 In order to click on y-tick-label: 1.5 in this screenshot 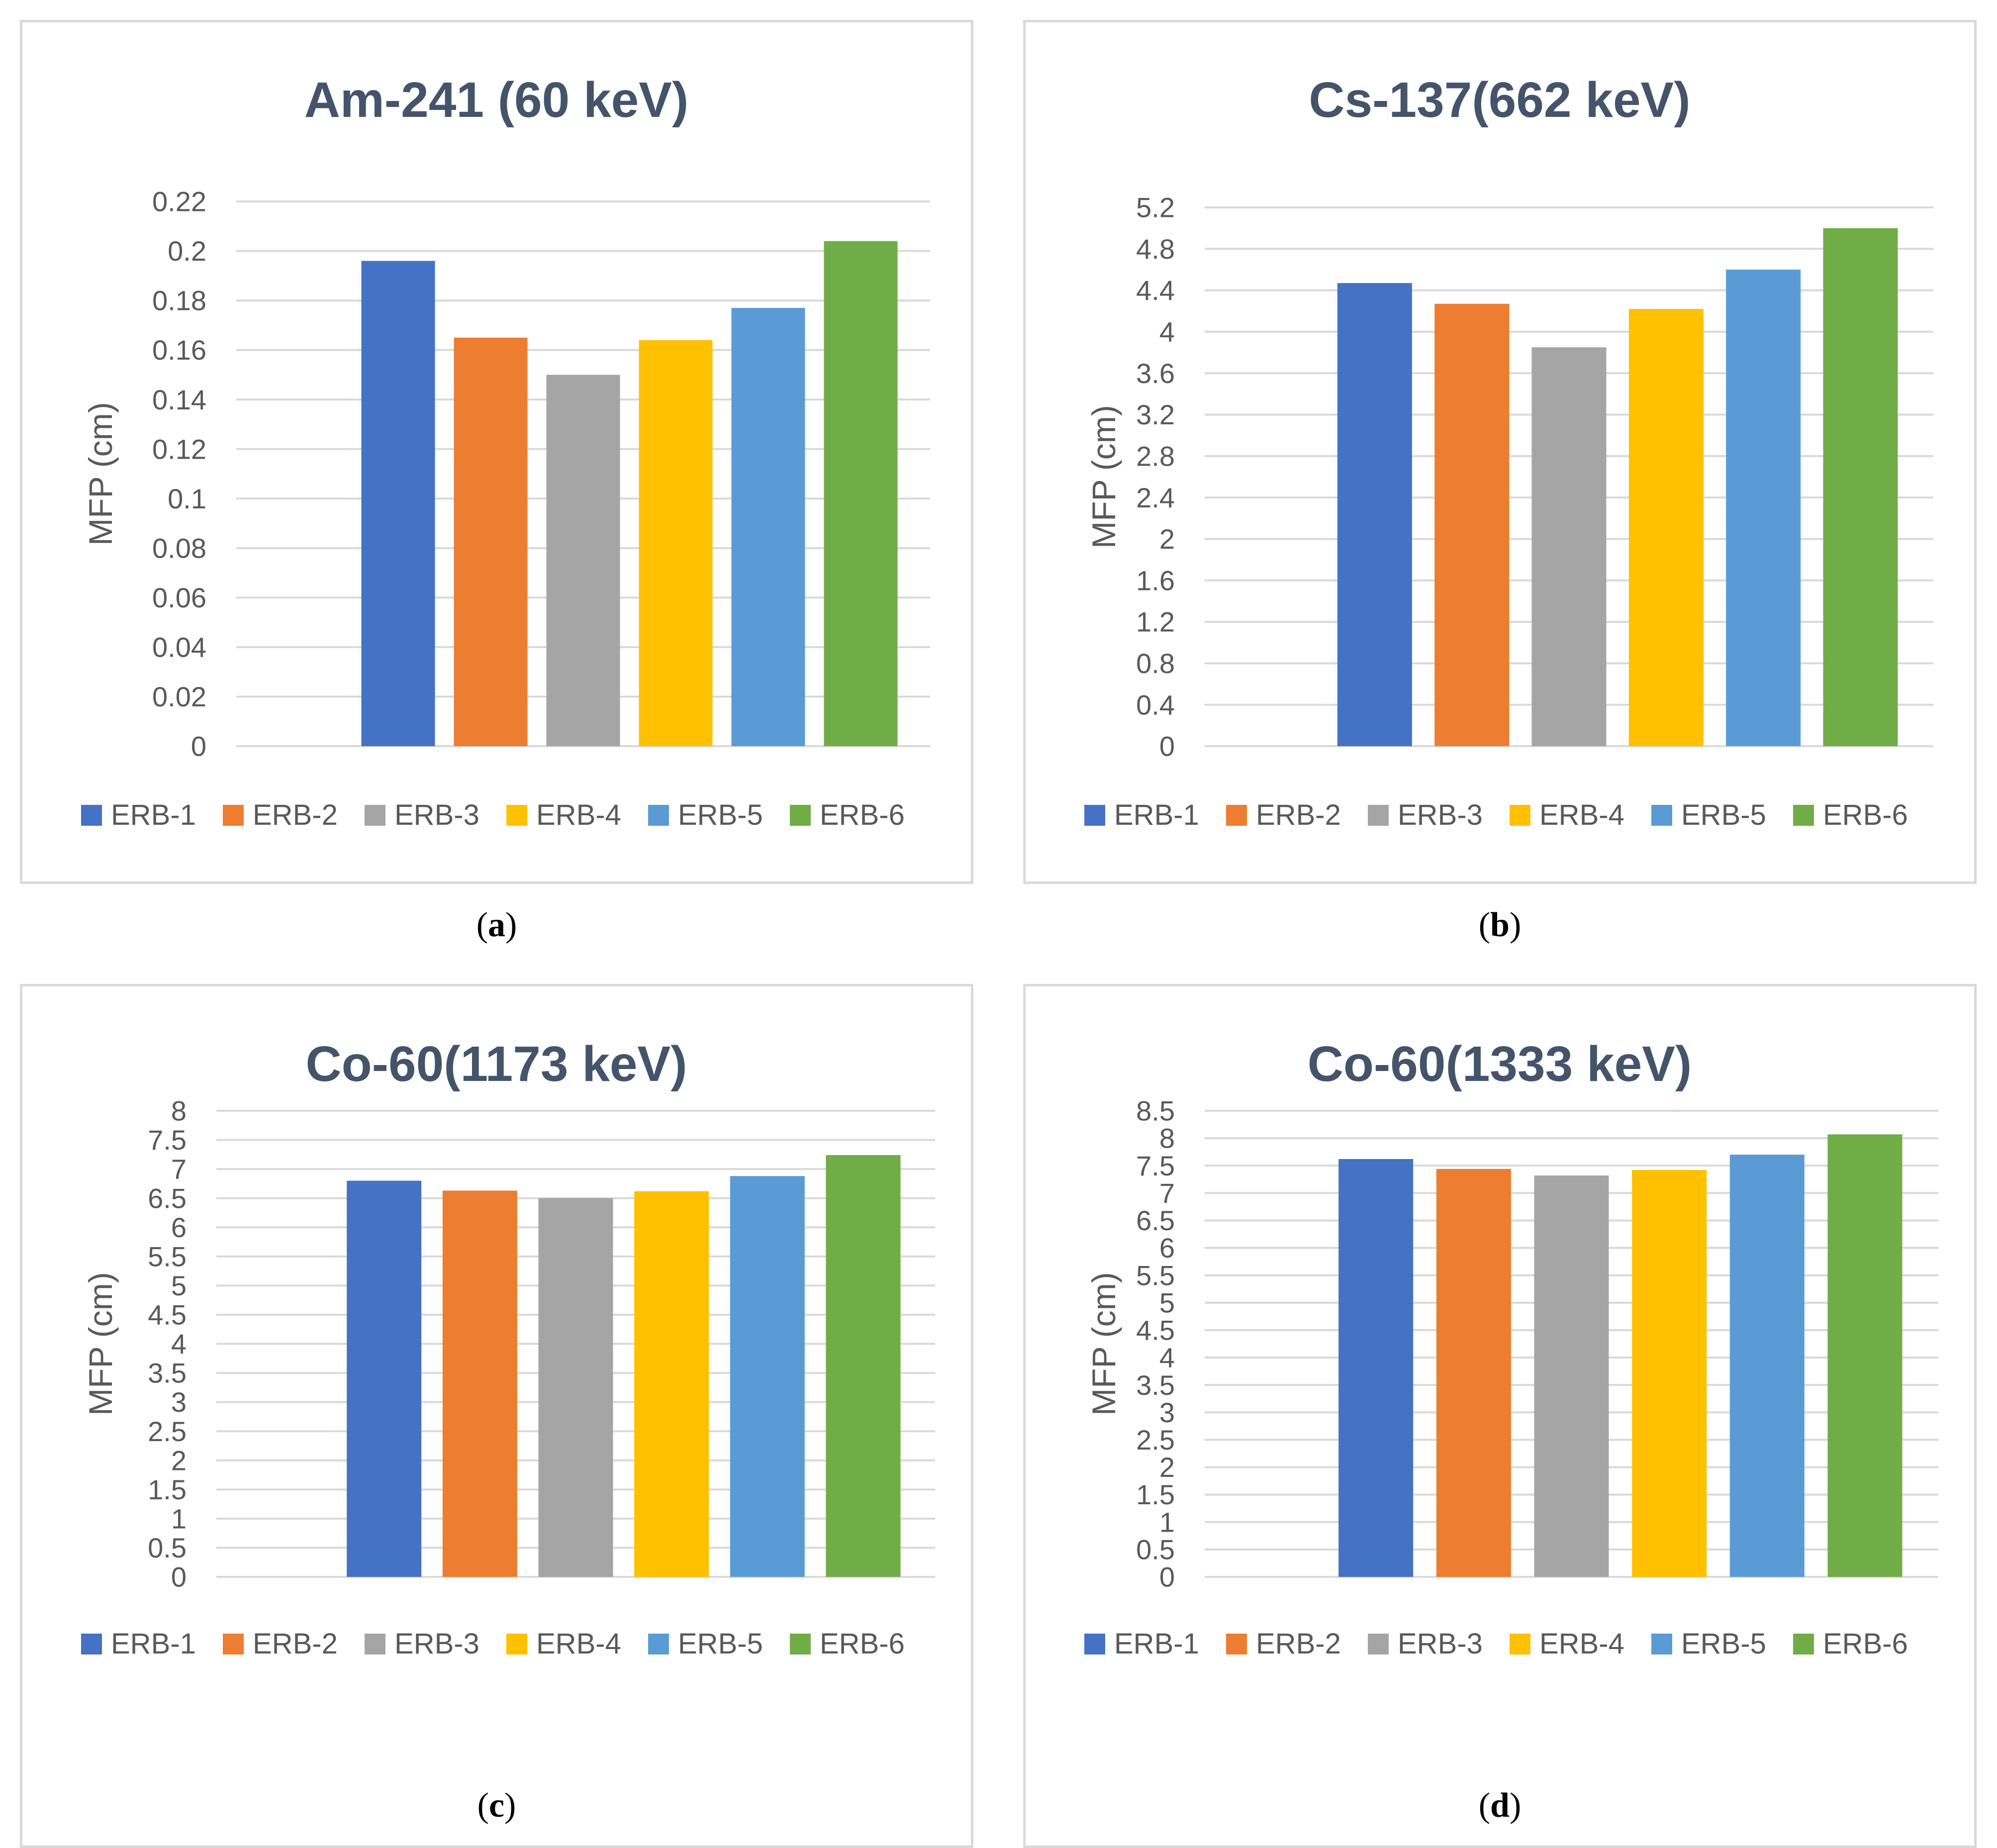, I will do `click(1155, 1494)`.